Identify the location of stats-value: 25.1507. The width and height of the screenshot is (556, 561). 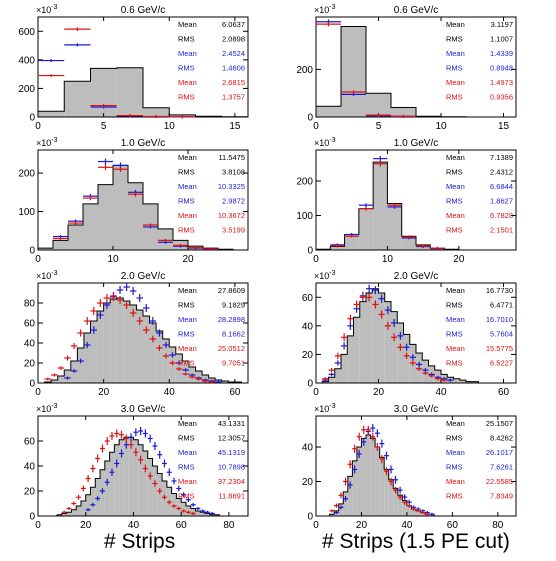
(499, 423).